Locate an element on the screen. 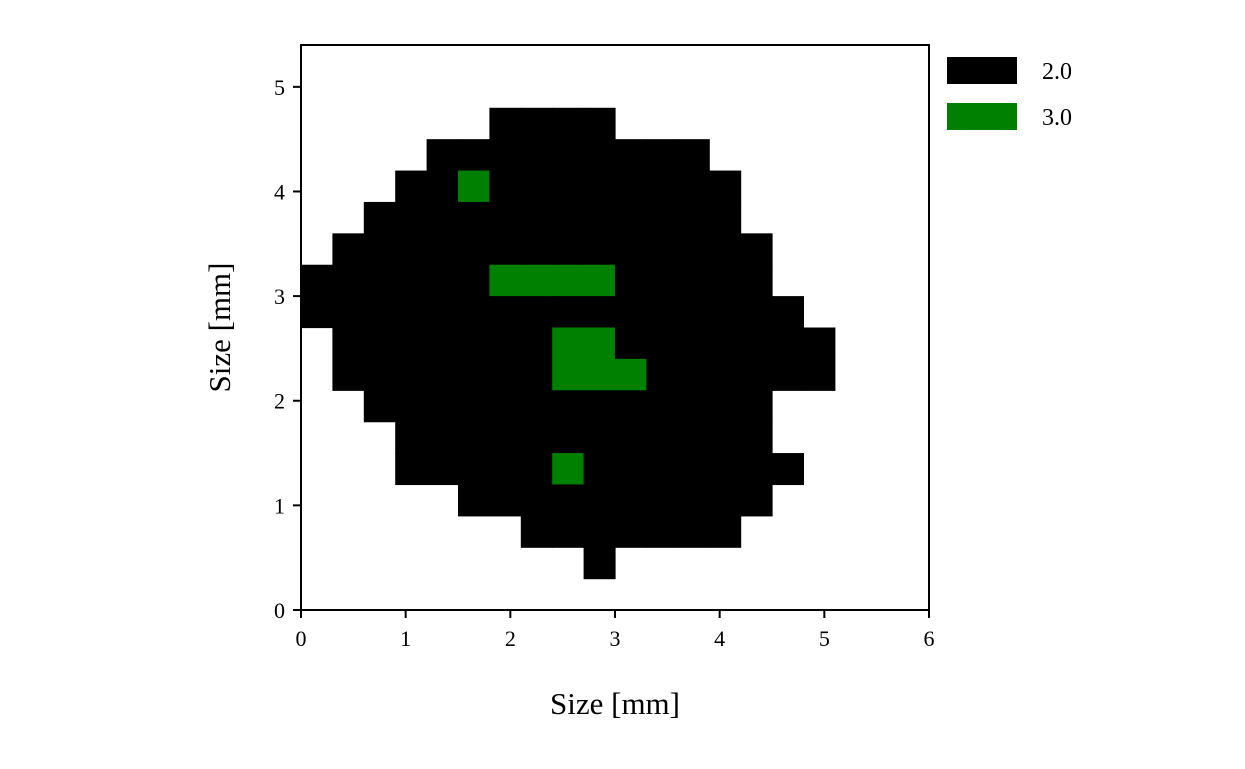  y-tick-label: 5 is located at coordinates (279, 87).